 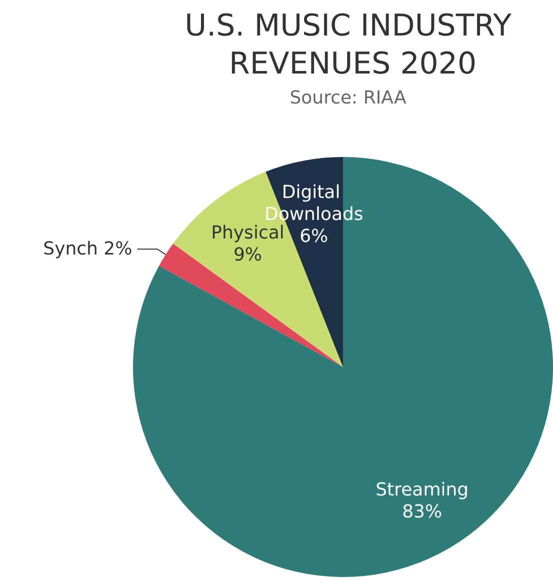 I want to click on slice-label: Synch 2%, so click(x=87, y=249).